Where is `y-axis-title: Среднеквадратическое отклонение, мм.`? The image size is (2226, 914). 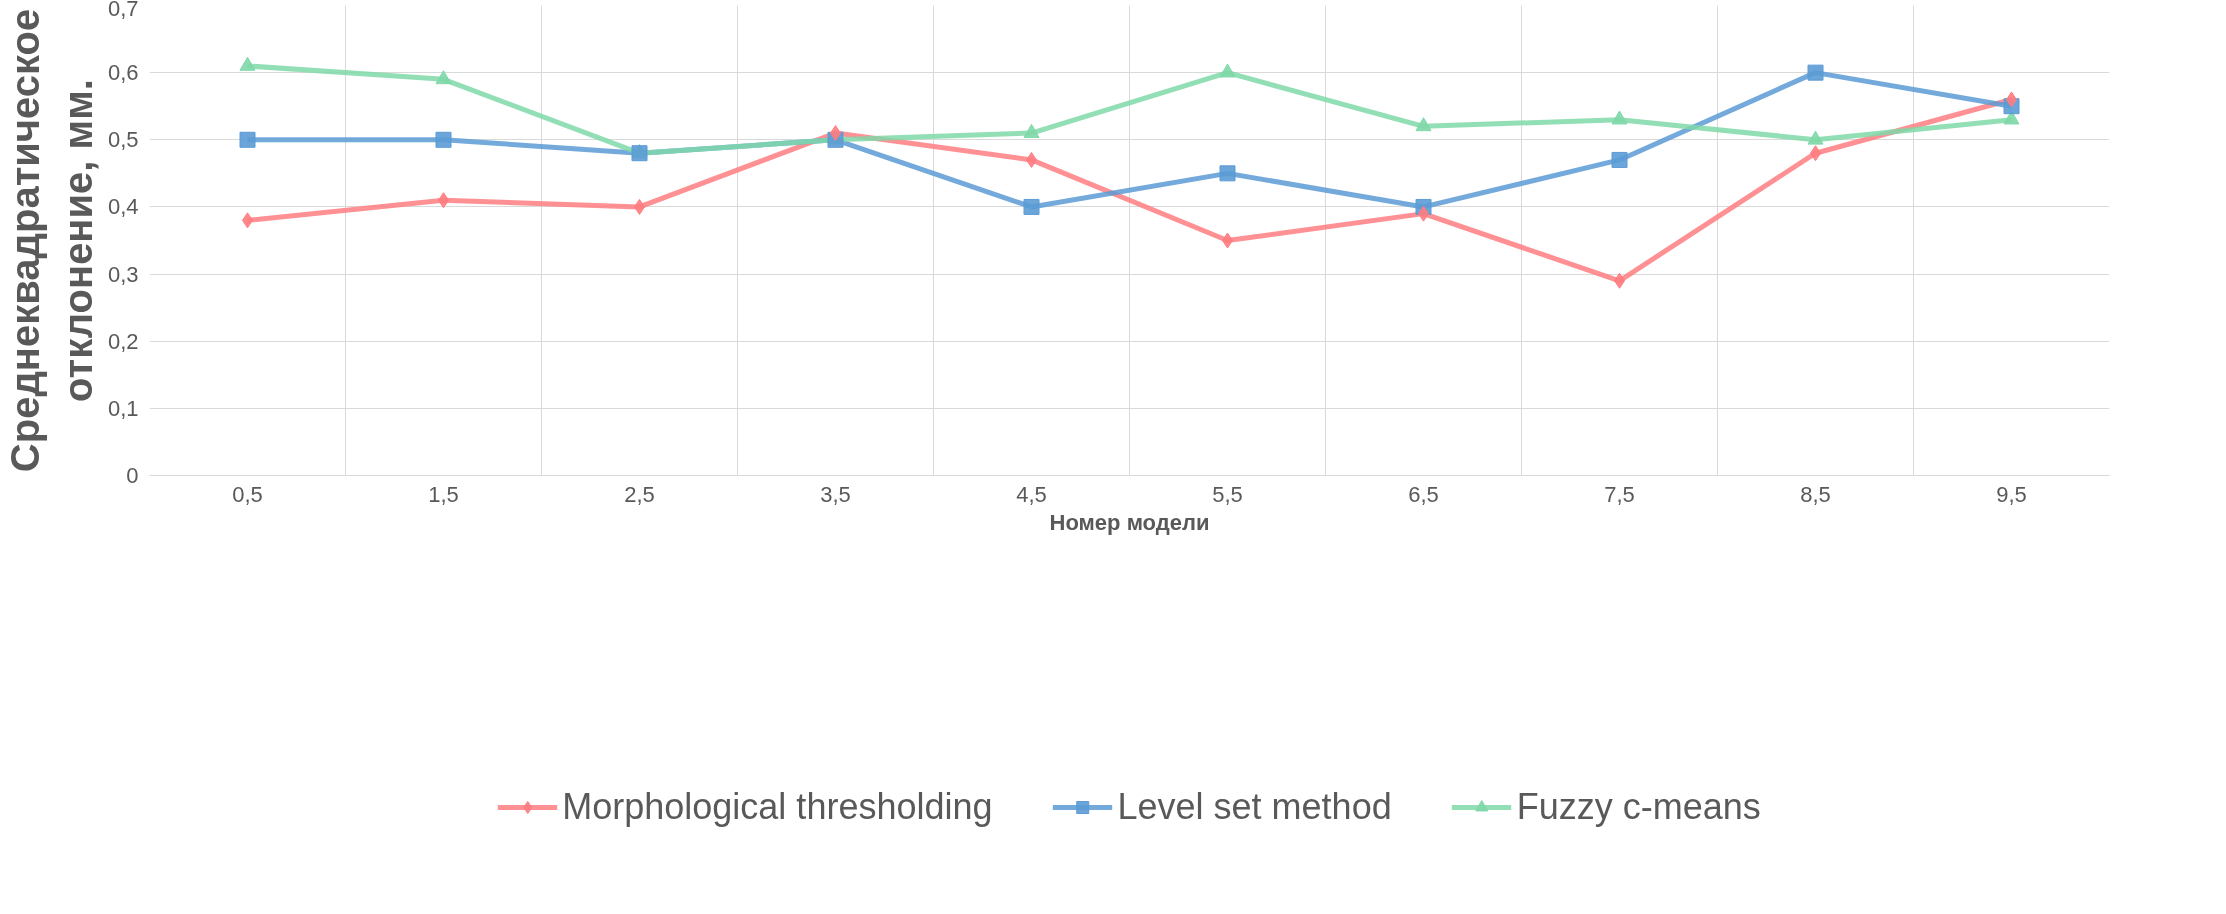 y-axis-title: Среднеквадратическое отклонение, мм. is located at coordinates (51, 240).